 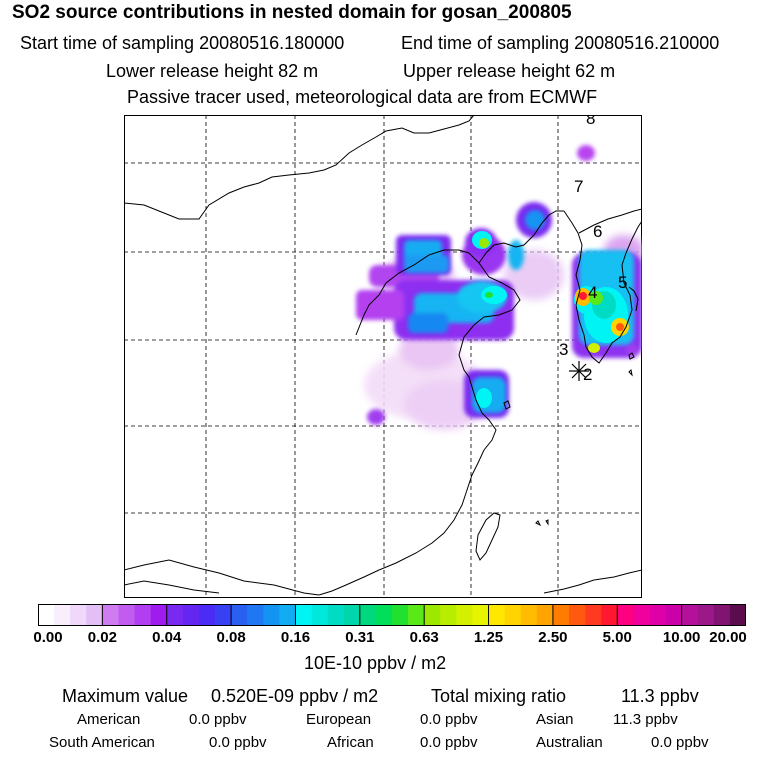 I want to click on colorbar-tick-label: 0.04, so click(x=167, y=637).